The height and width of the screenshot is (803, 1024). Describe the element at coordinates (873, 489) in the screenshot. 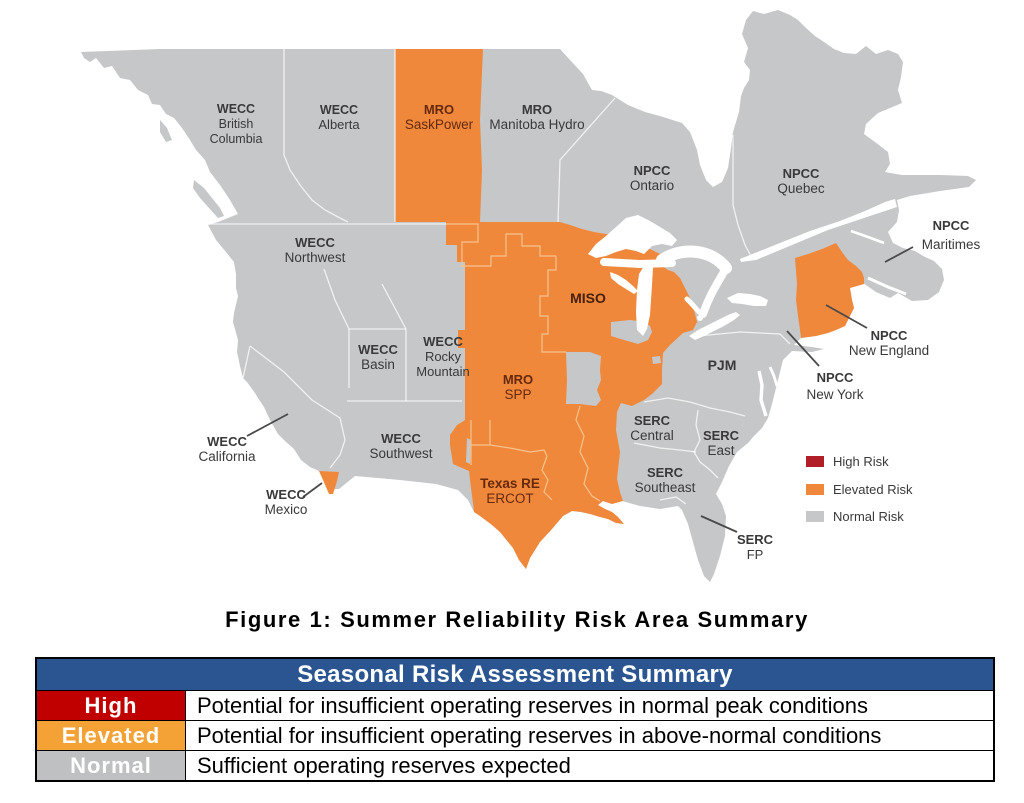

I see `svg-text: Elevated Risk` at that location.